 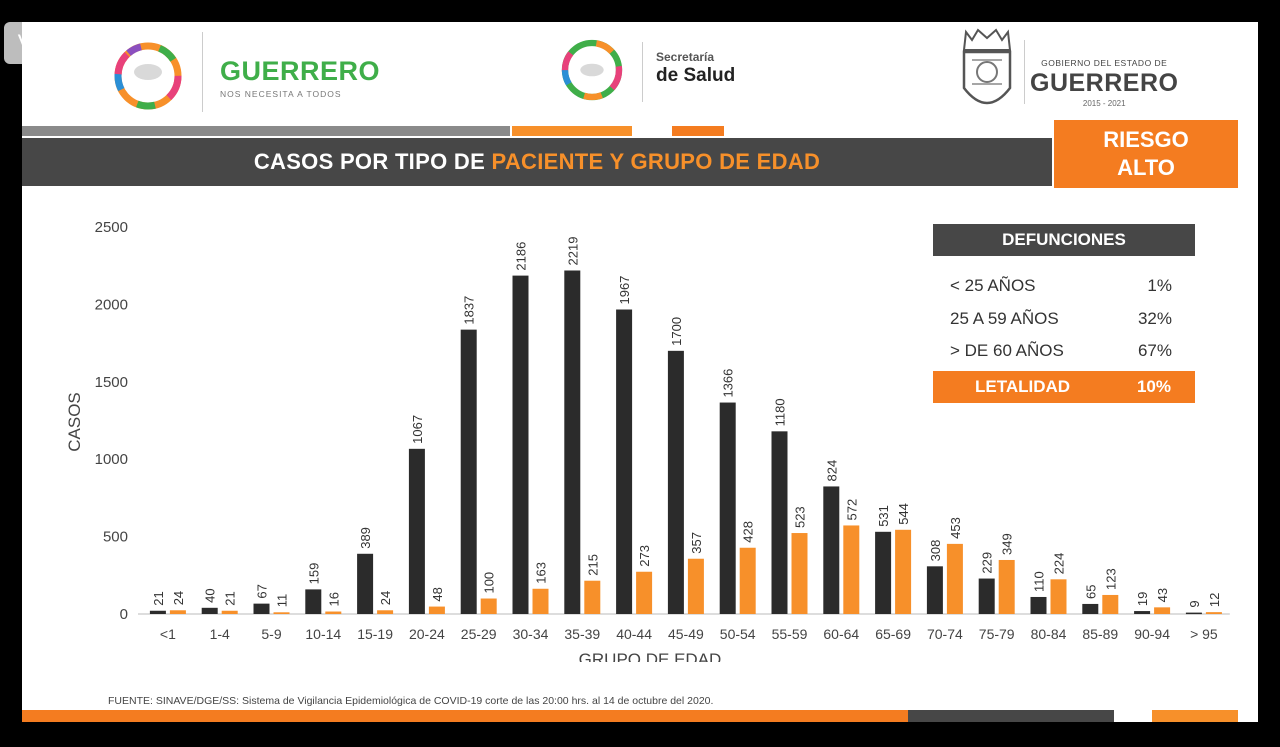 I want to click on state-seal-logo, so click(x=987, y=66).